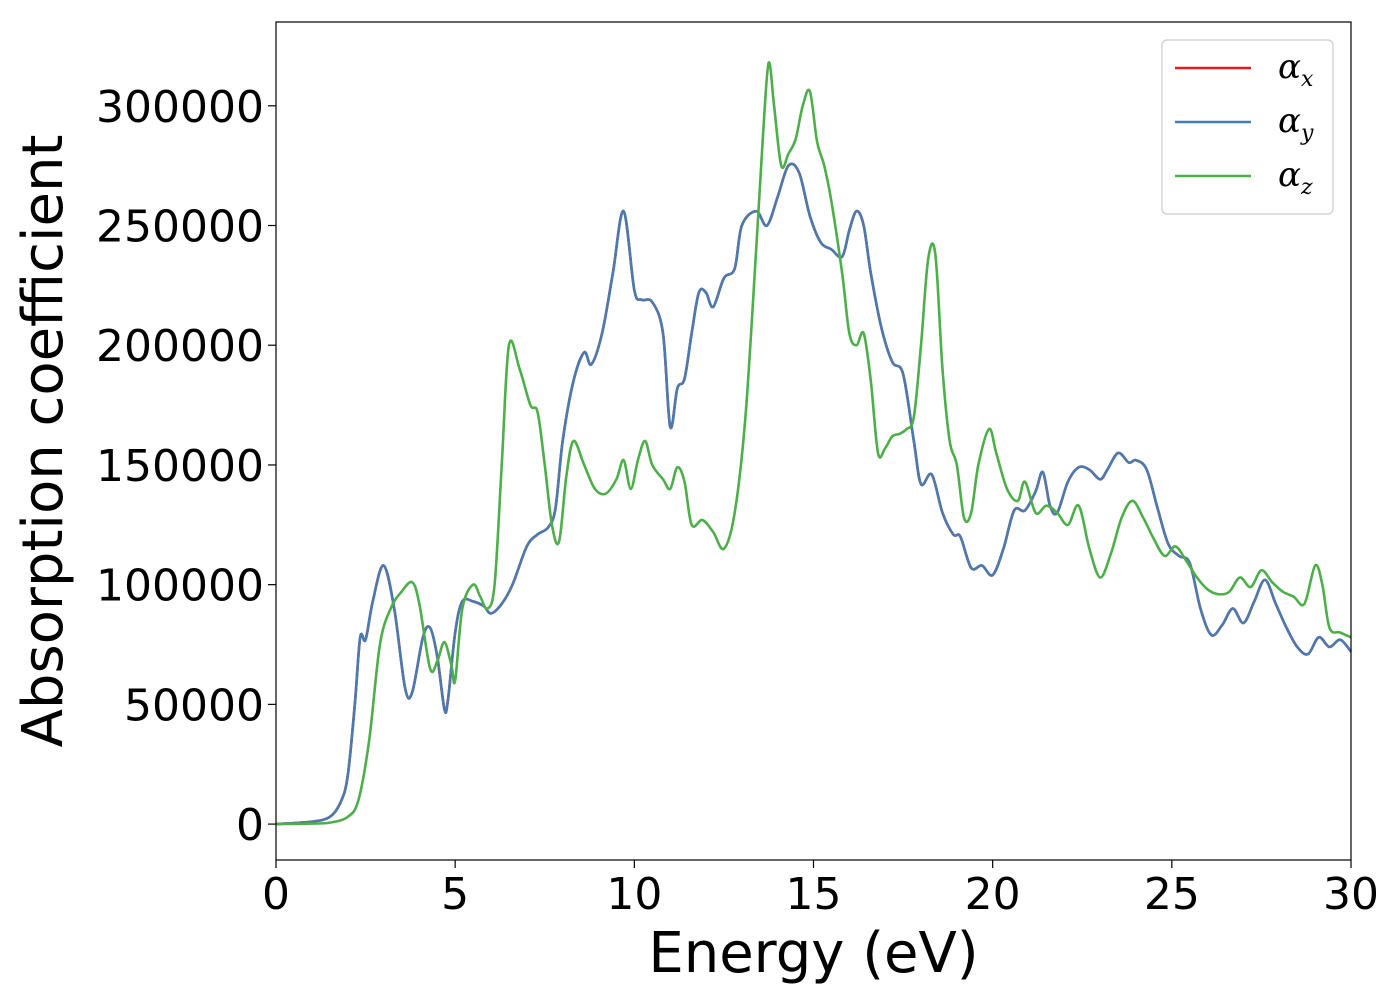 The image size is (1400, 1000). What do you see at coordinates (276, 894) in the screenshot?
I see `x-tick-label: 0` at bounding box center [276, 894].